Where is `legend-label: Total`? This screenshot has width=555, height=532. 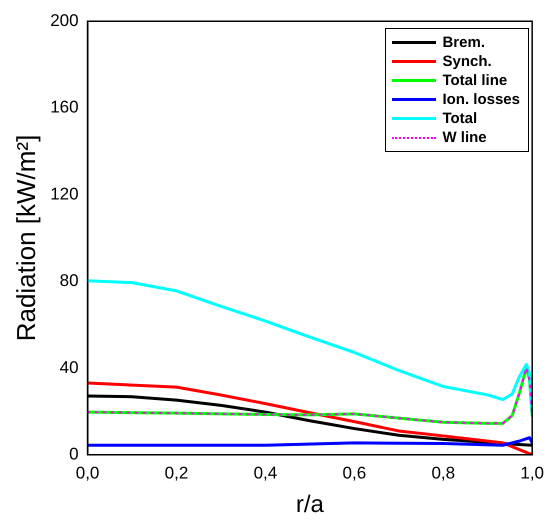 legend-label: Total is located at coordinates (460, 118).